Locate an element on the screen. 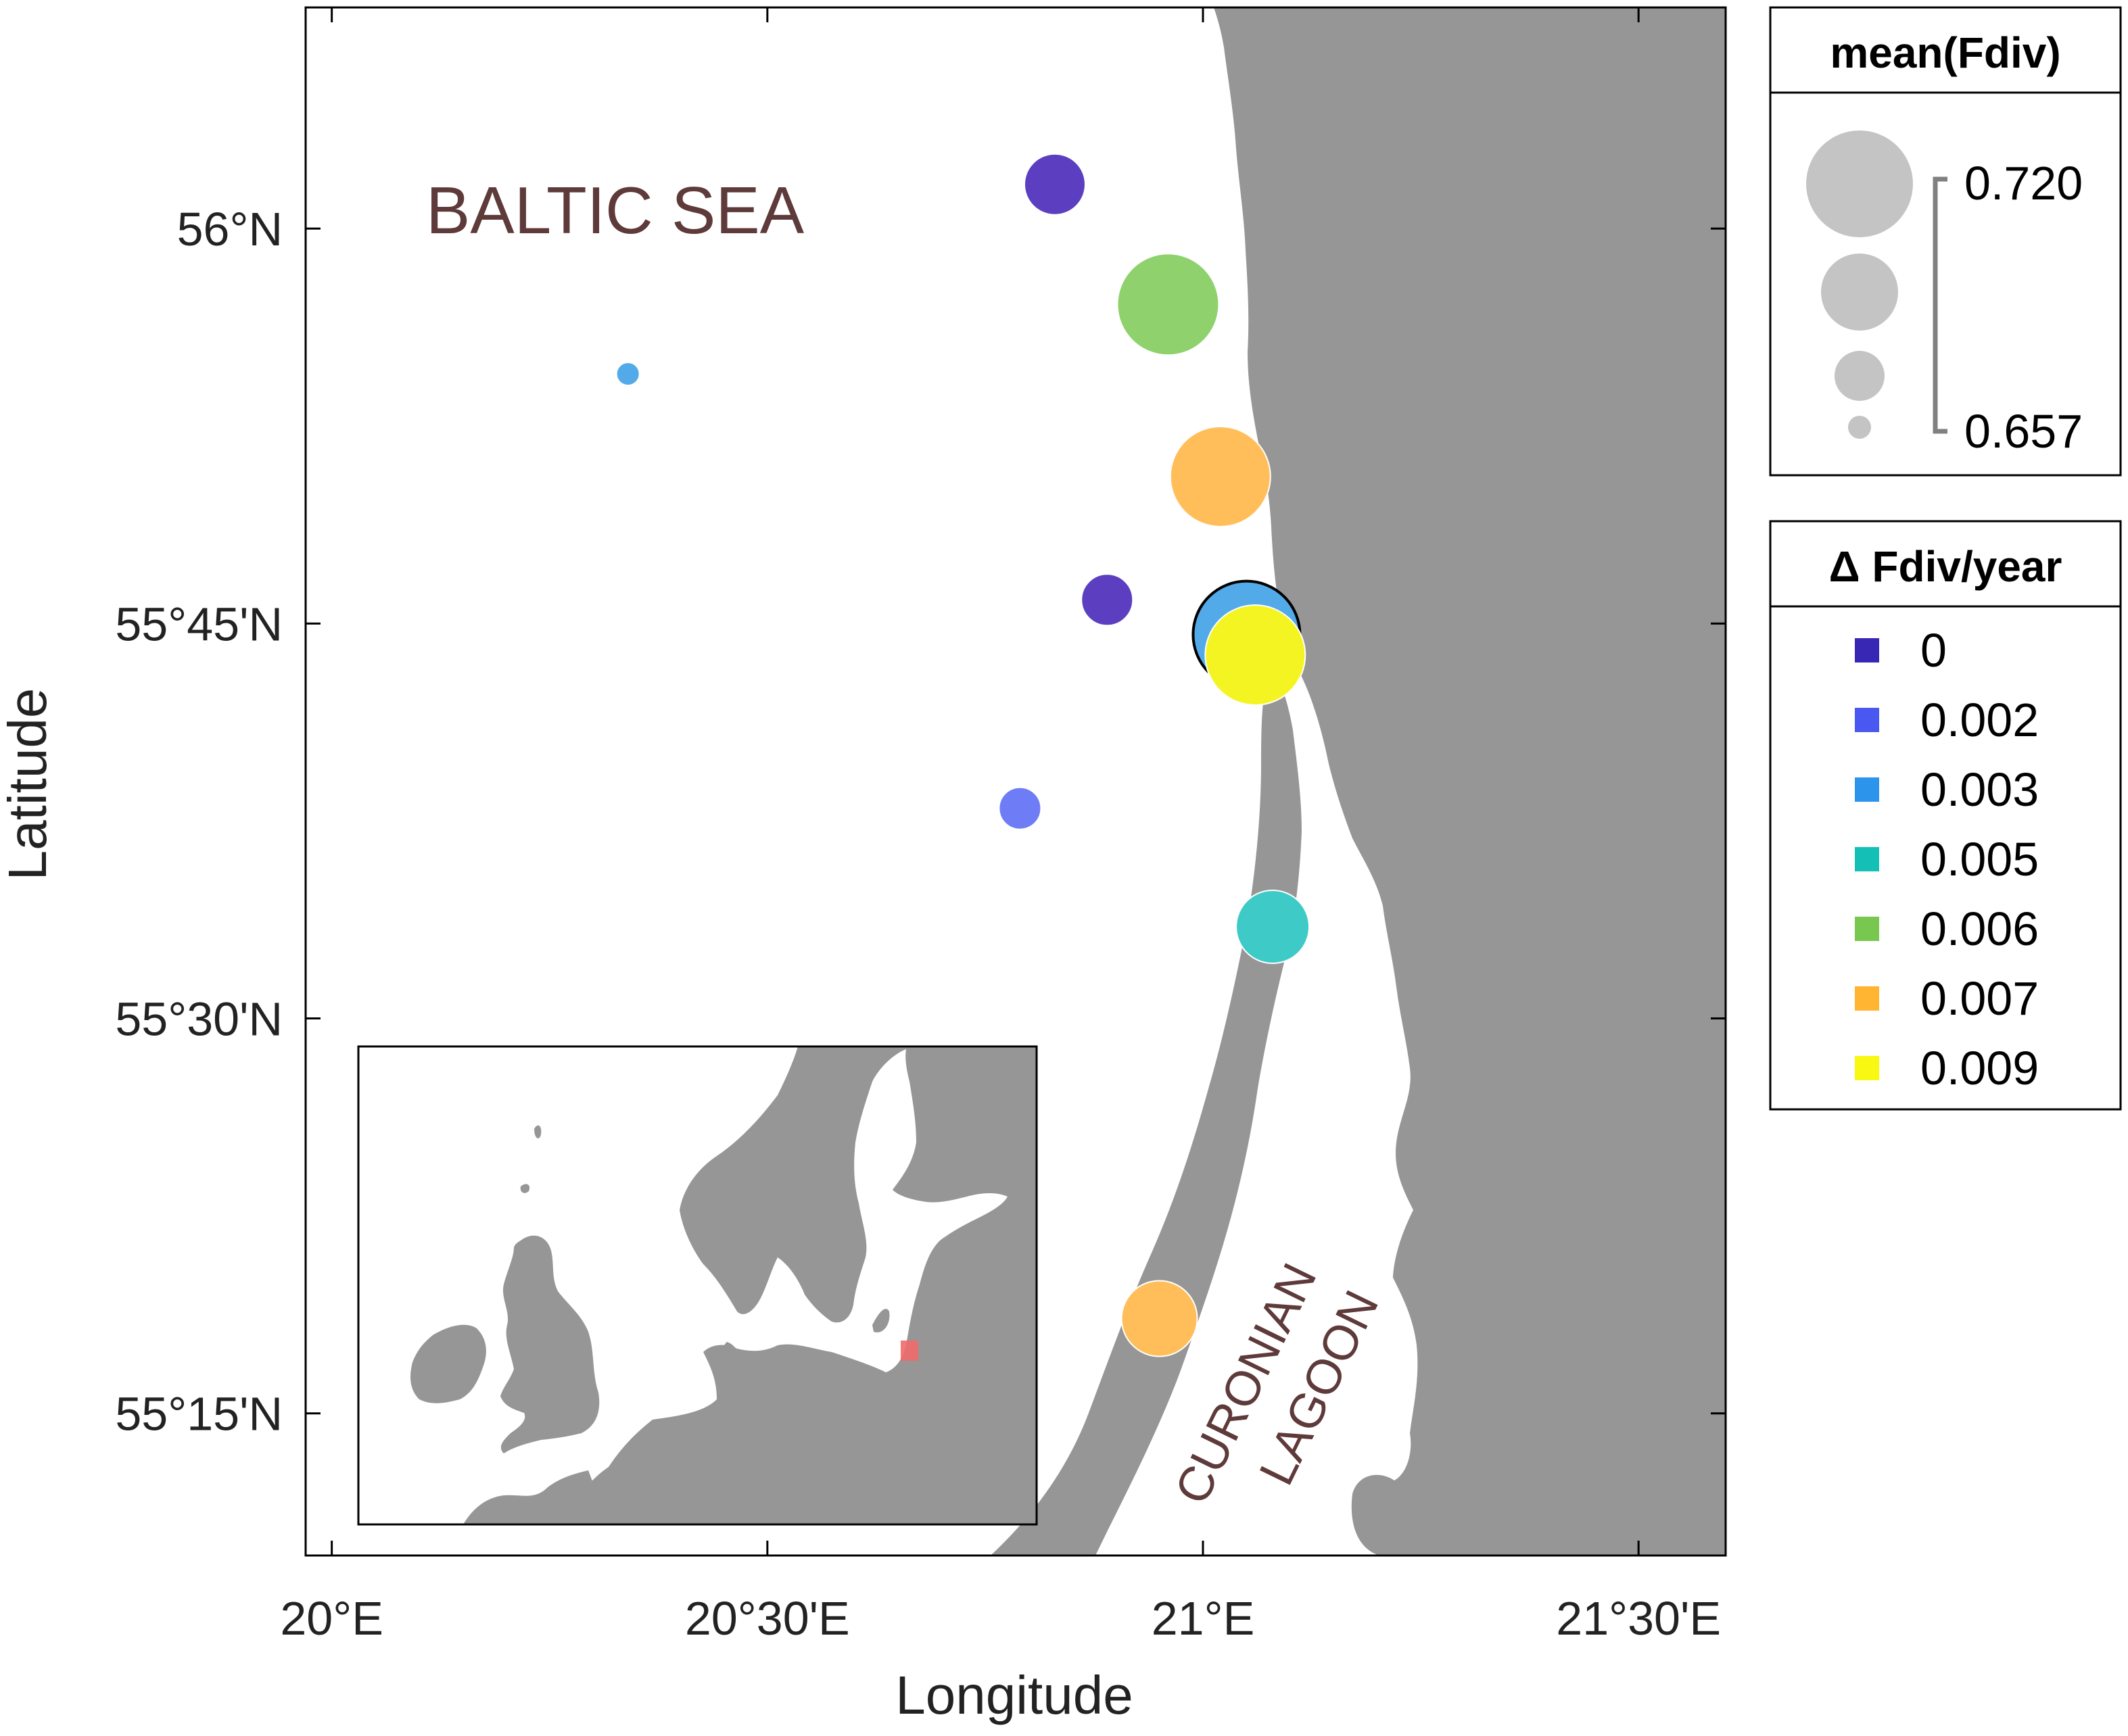 The image size is (2128, 1736). inset-great-britain is located at coordinates (550, 1344).